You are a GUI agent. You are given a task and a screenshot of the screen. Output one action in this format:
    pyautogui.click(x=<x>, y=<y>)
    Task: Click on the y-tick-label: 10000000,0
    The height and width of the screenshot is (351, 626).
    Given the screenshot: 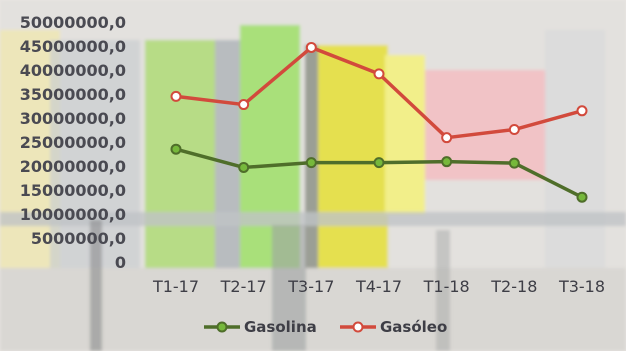 What is the action you would take?
    pyautogui.click(x=73, y=214)
    